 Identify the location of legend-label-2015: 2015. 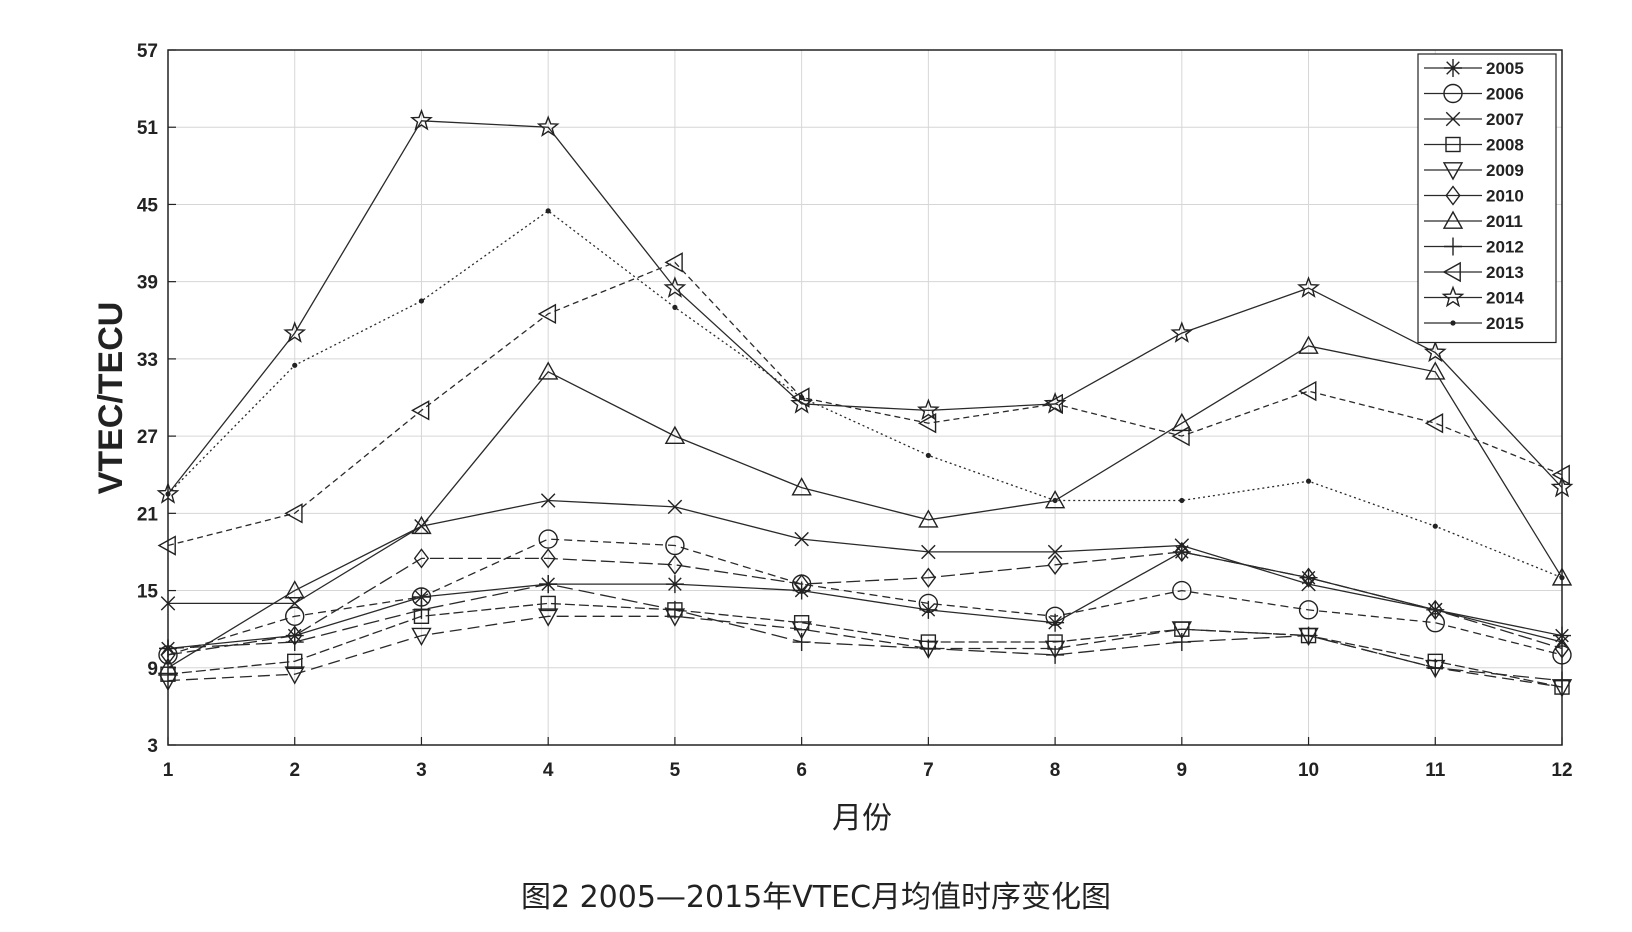
(1505, 323).